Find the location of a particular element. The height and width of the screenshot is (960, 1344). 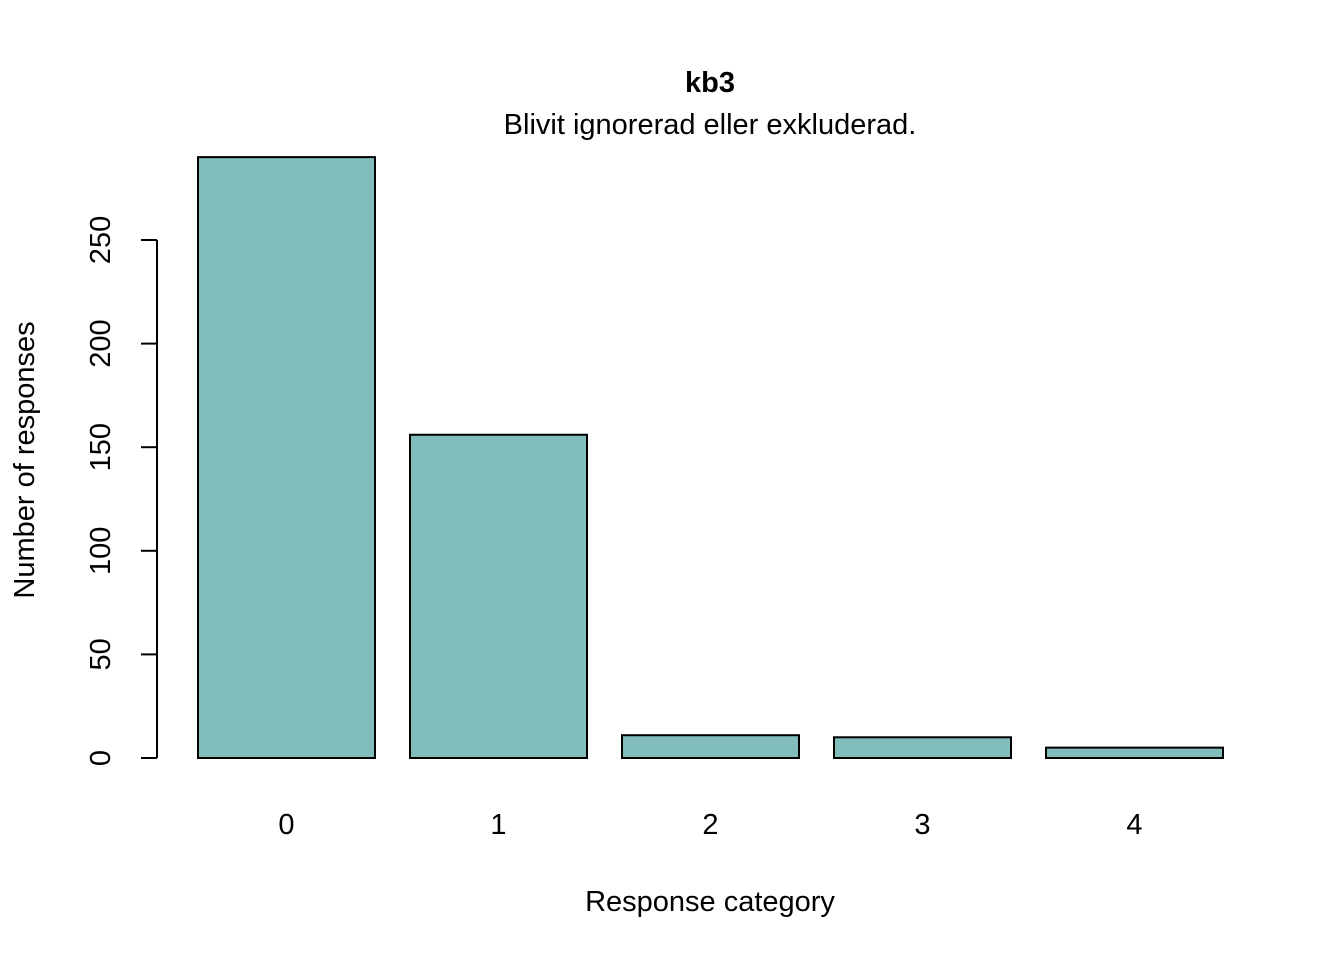

x-tick-label: 4 is located at coordinates (1134, 825).